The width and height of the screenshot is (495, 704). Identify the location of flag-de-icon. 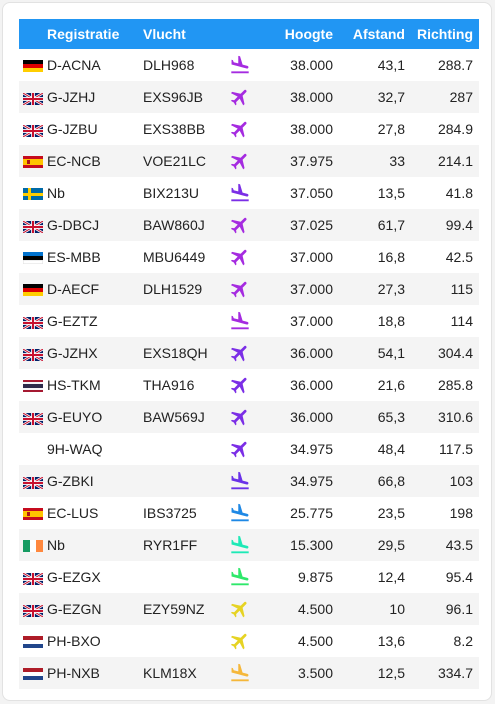
(33, 290).